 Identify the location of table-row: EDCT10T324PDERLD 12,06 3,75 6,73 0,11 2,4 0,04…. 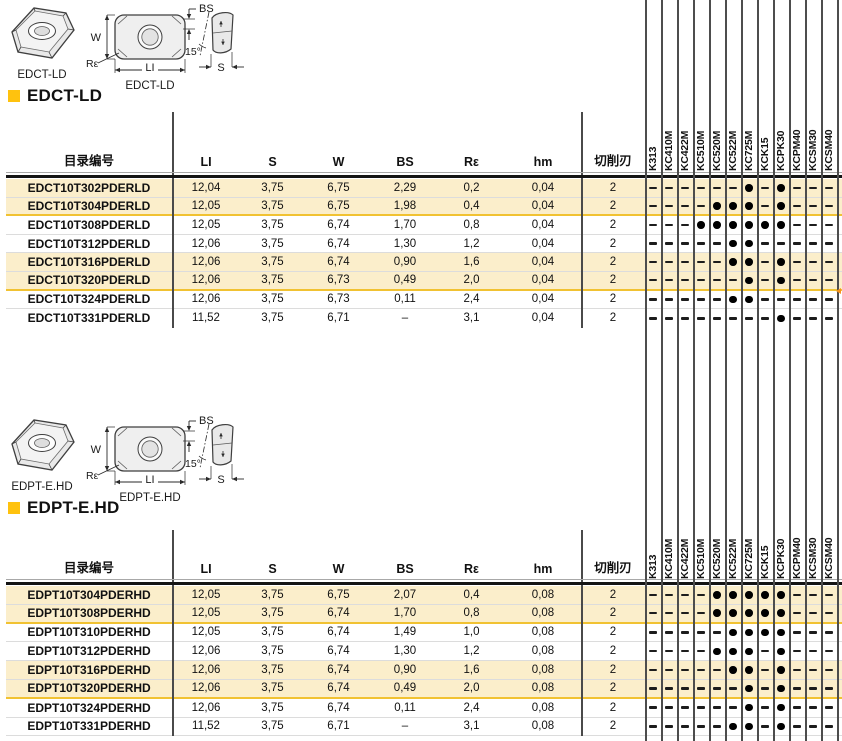
(424, 300).